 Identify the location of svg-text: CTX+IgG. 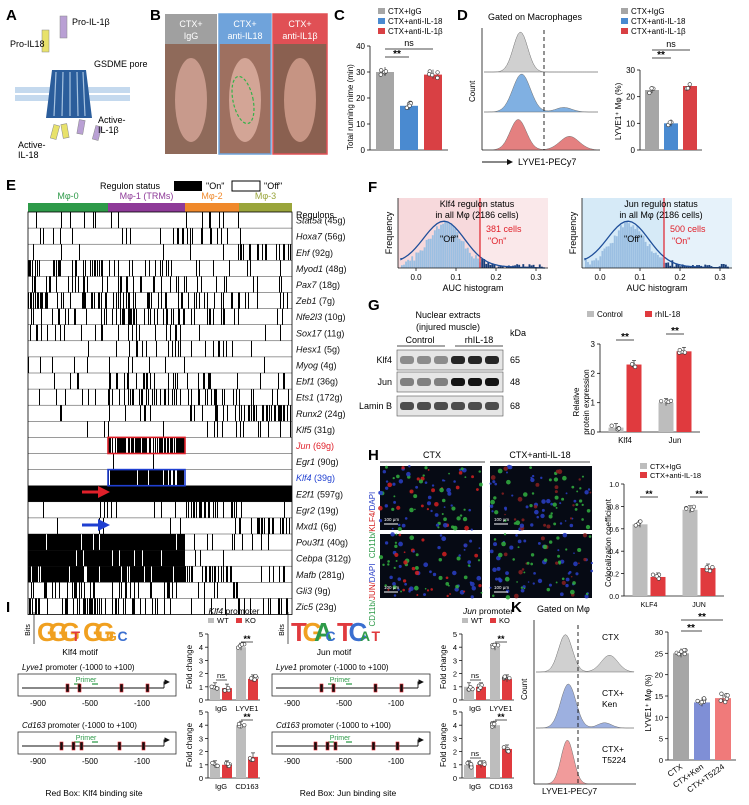
(405, 11).